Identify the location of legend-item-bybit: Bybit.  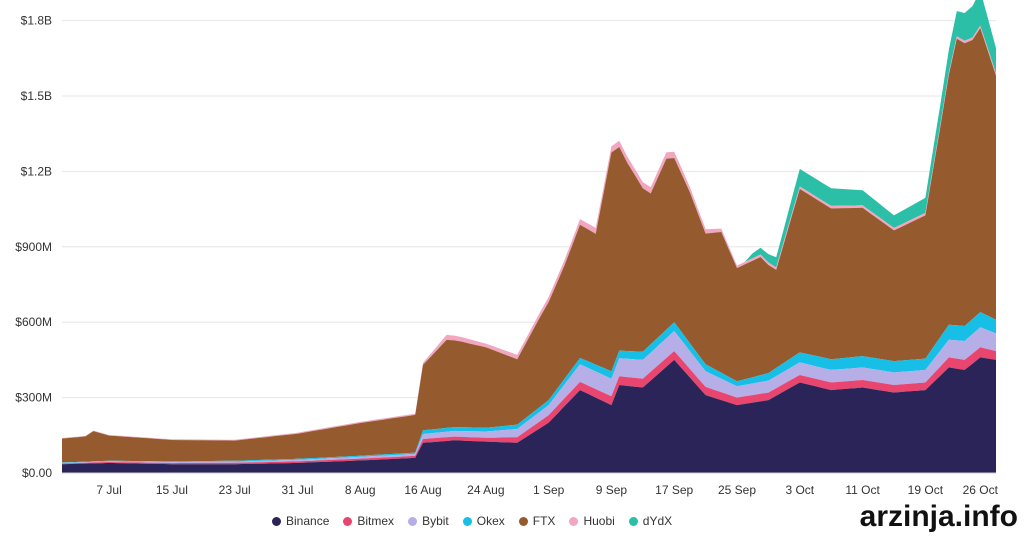
(428, 521).